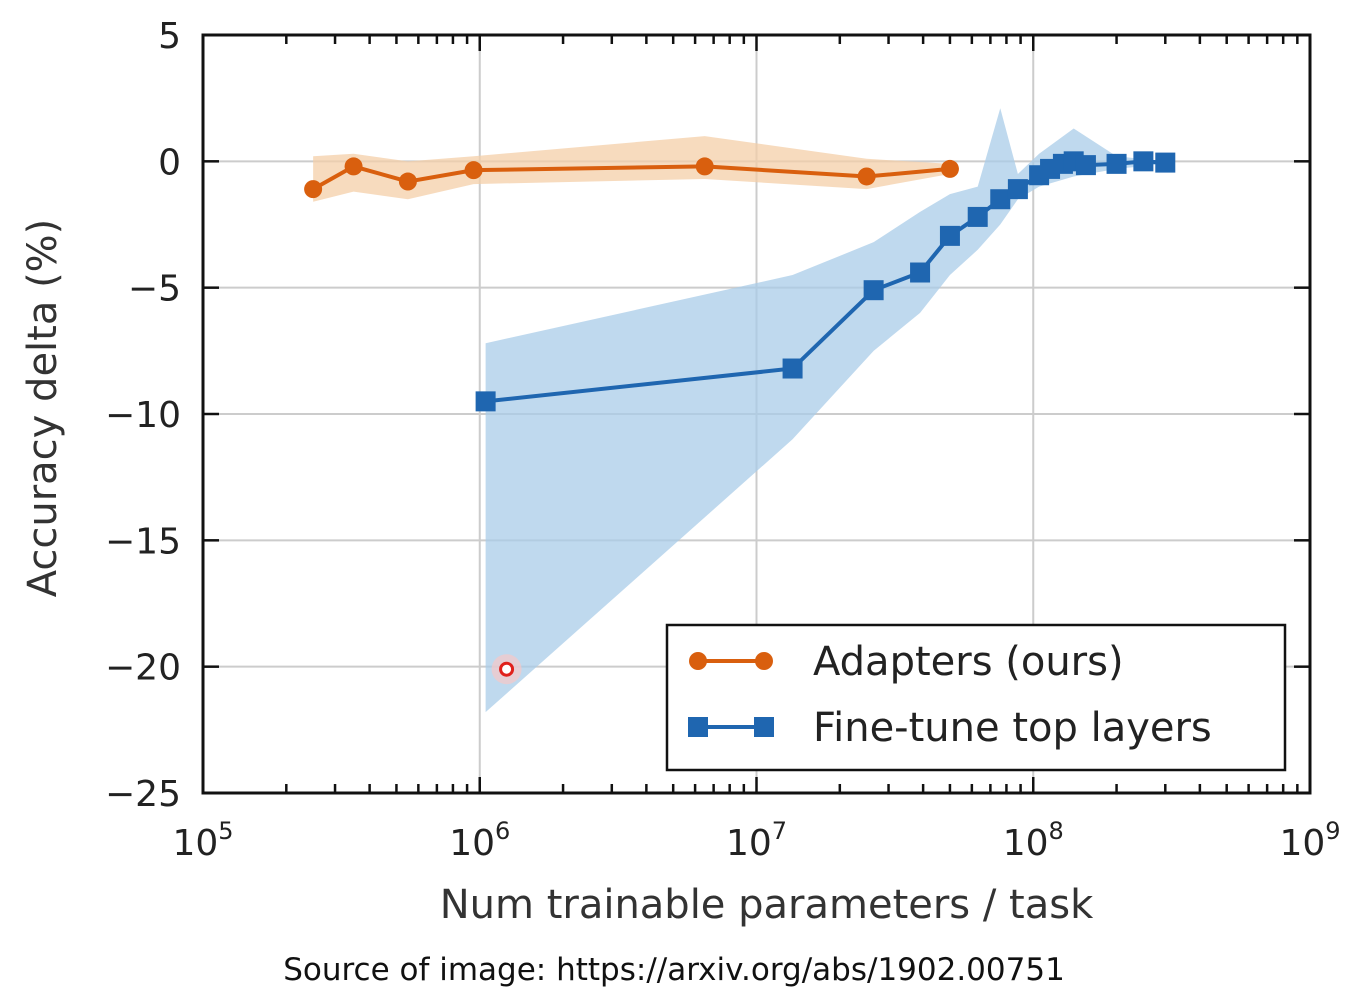 This screenshot has height=1004, width=1348. What do you see at coordinates (143, 794) in the screenshot?
I see `y-tick-label: −25` at bounding box center [143, 794].